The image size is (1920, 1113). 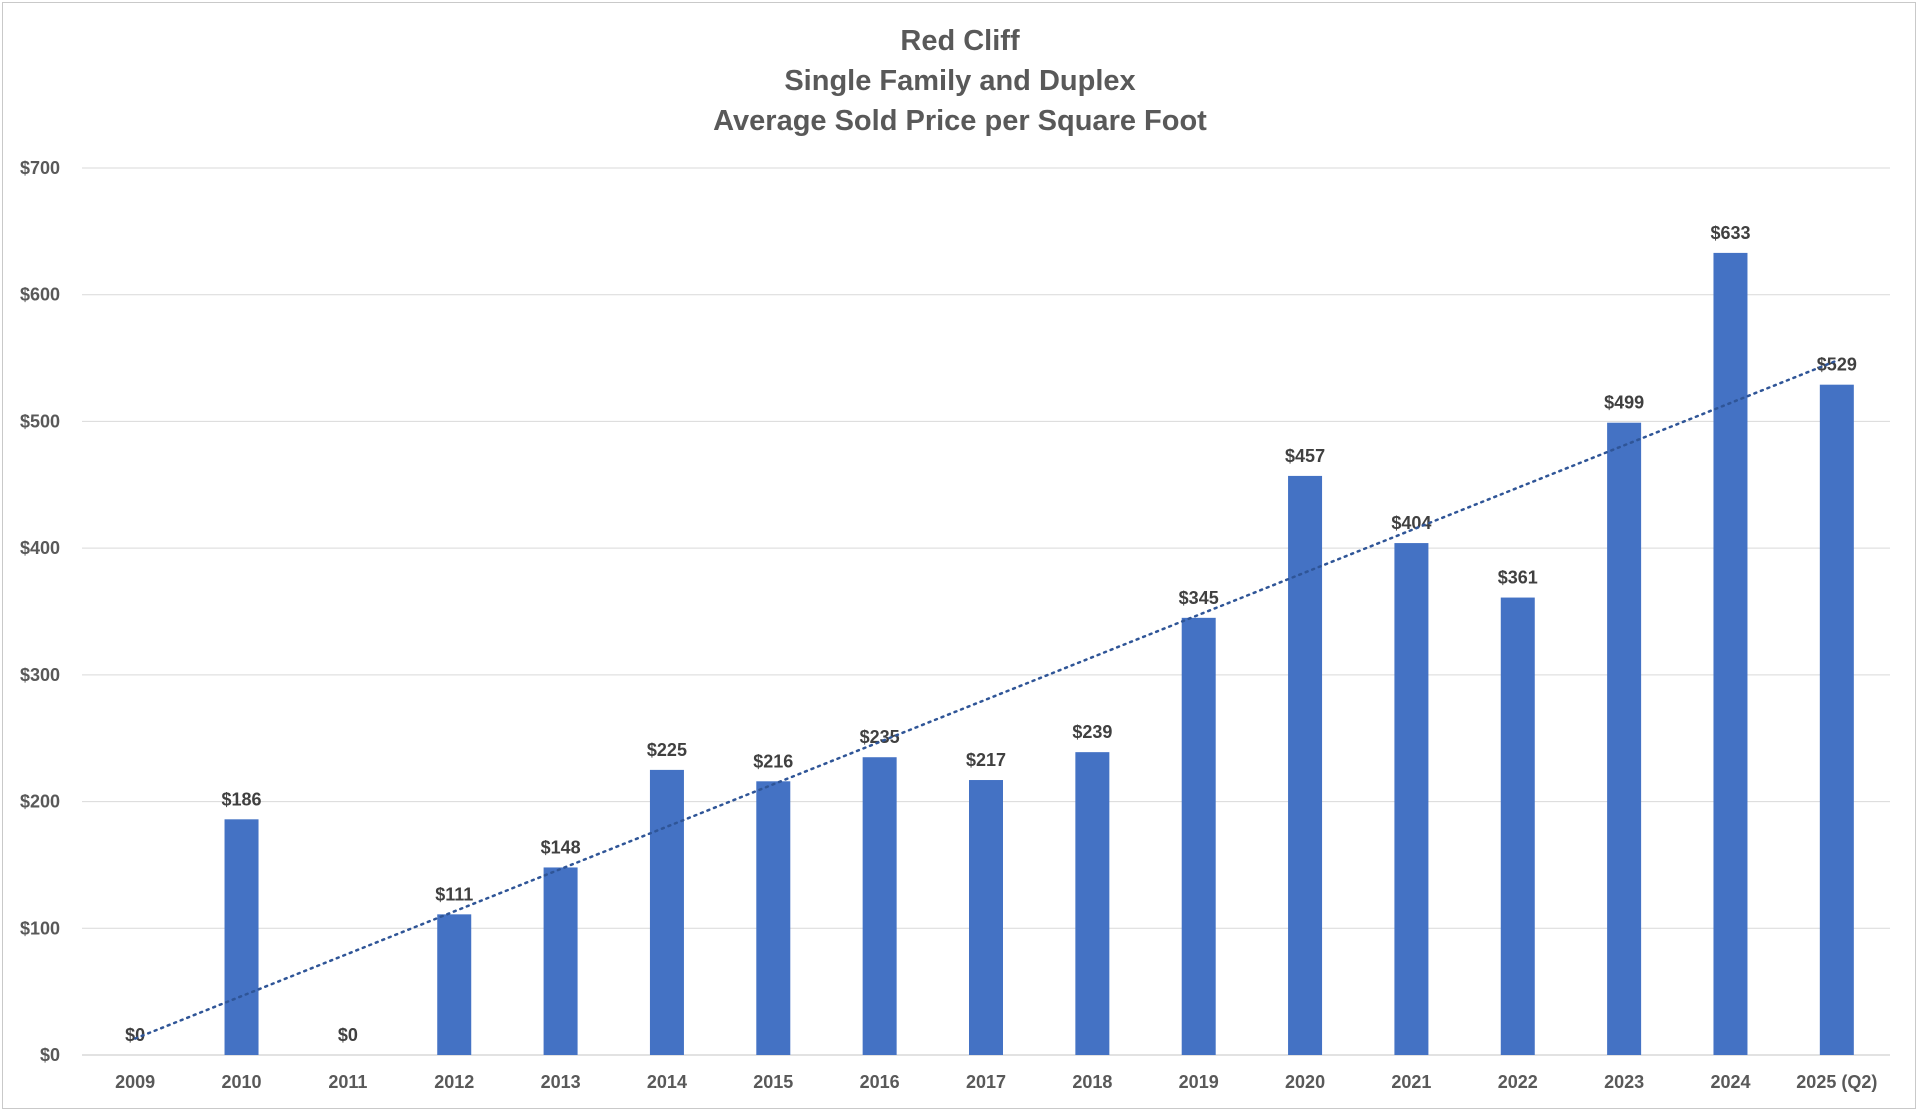 What do you see at coordinates (560, 961) in the screenshot?
I see `bar-2013` at bounding box center [560, 961].